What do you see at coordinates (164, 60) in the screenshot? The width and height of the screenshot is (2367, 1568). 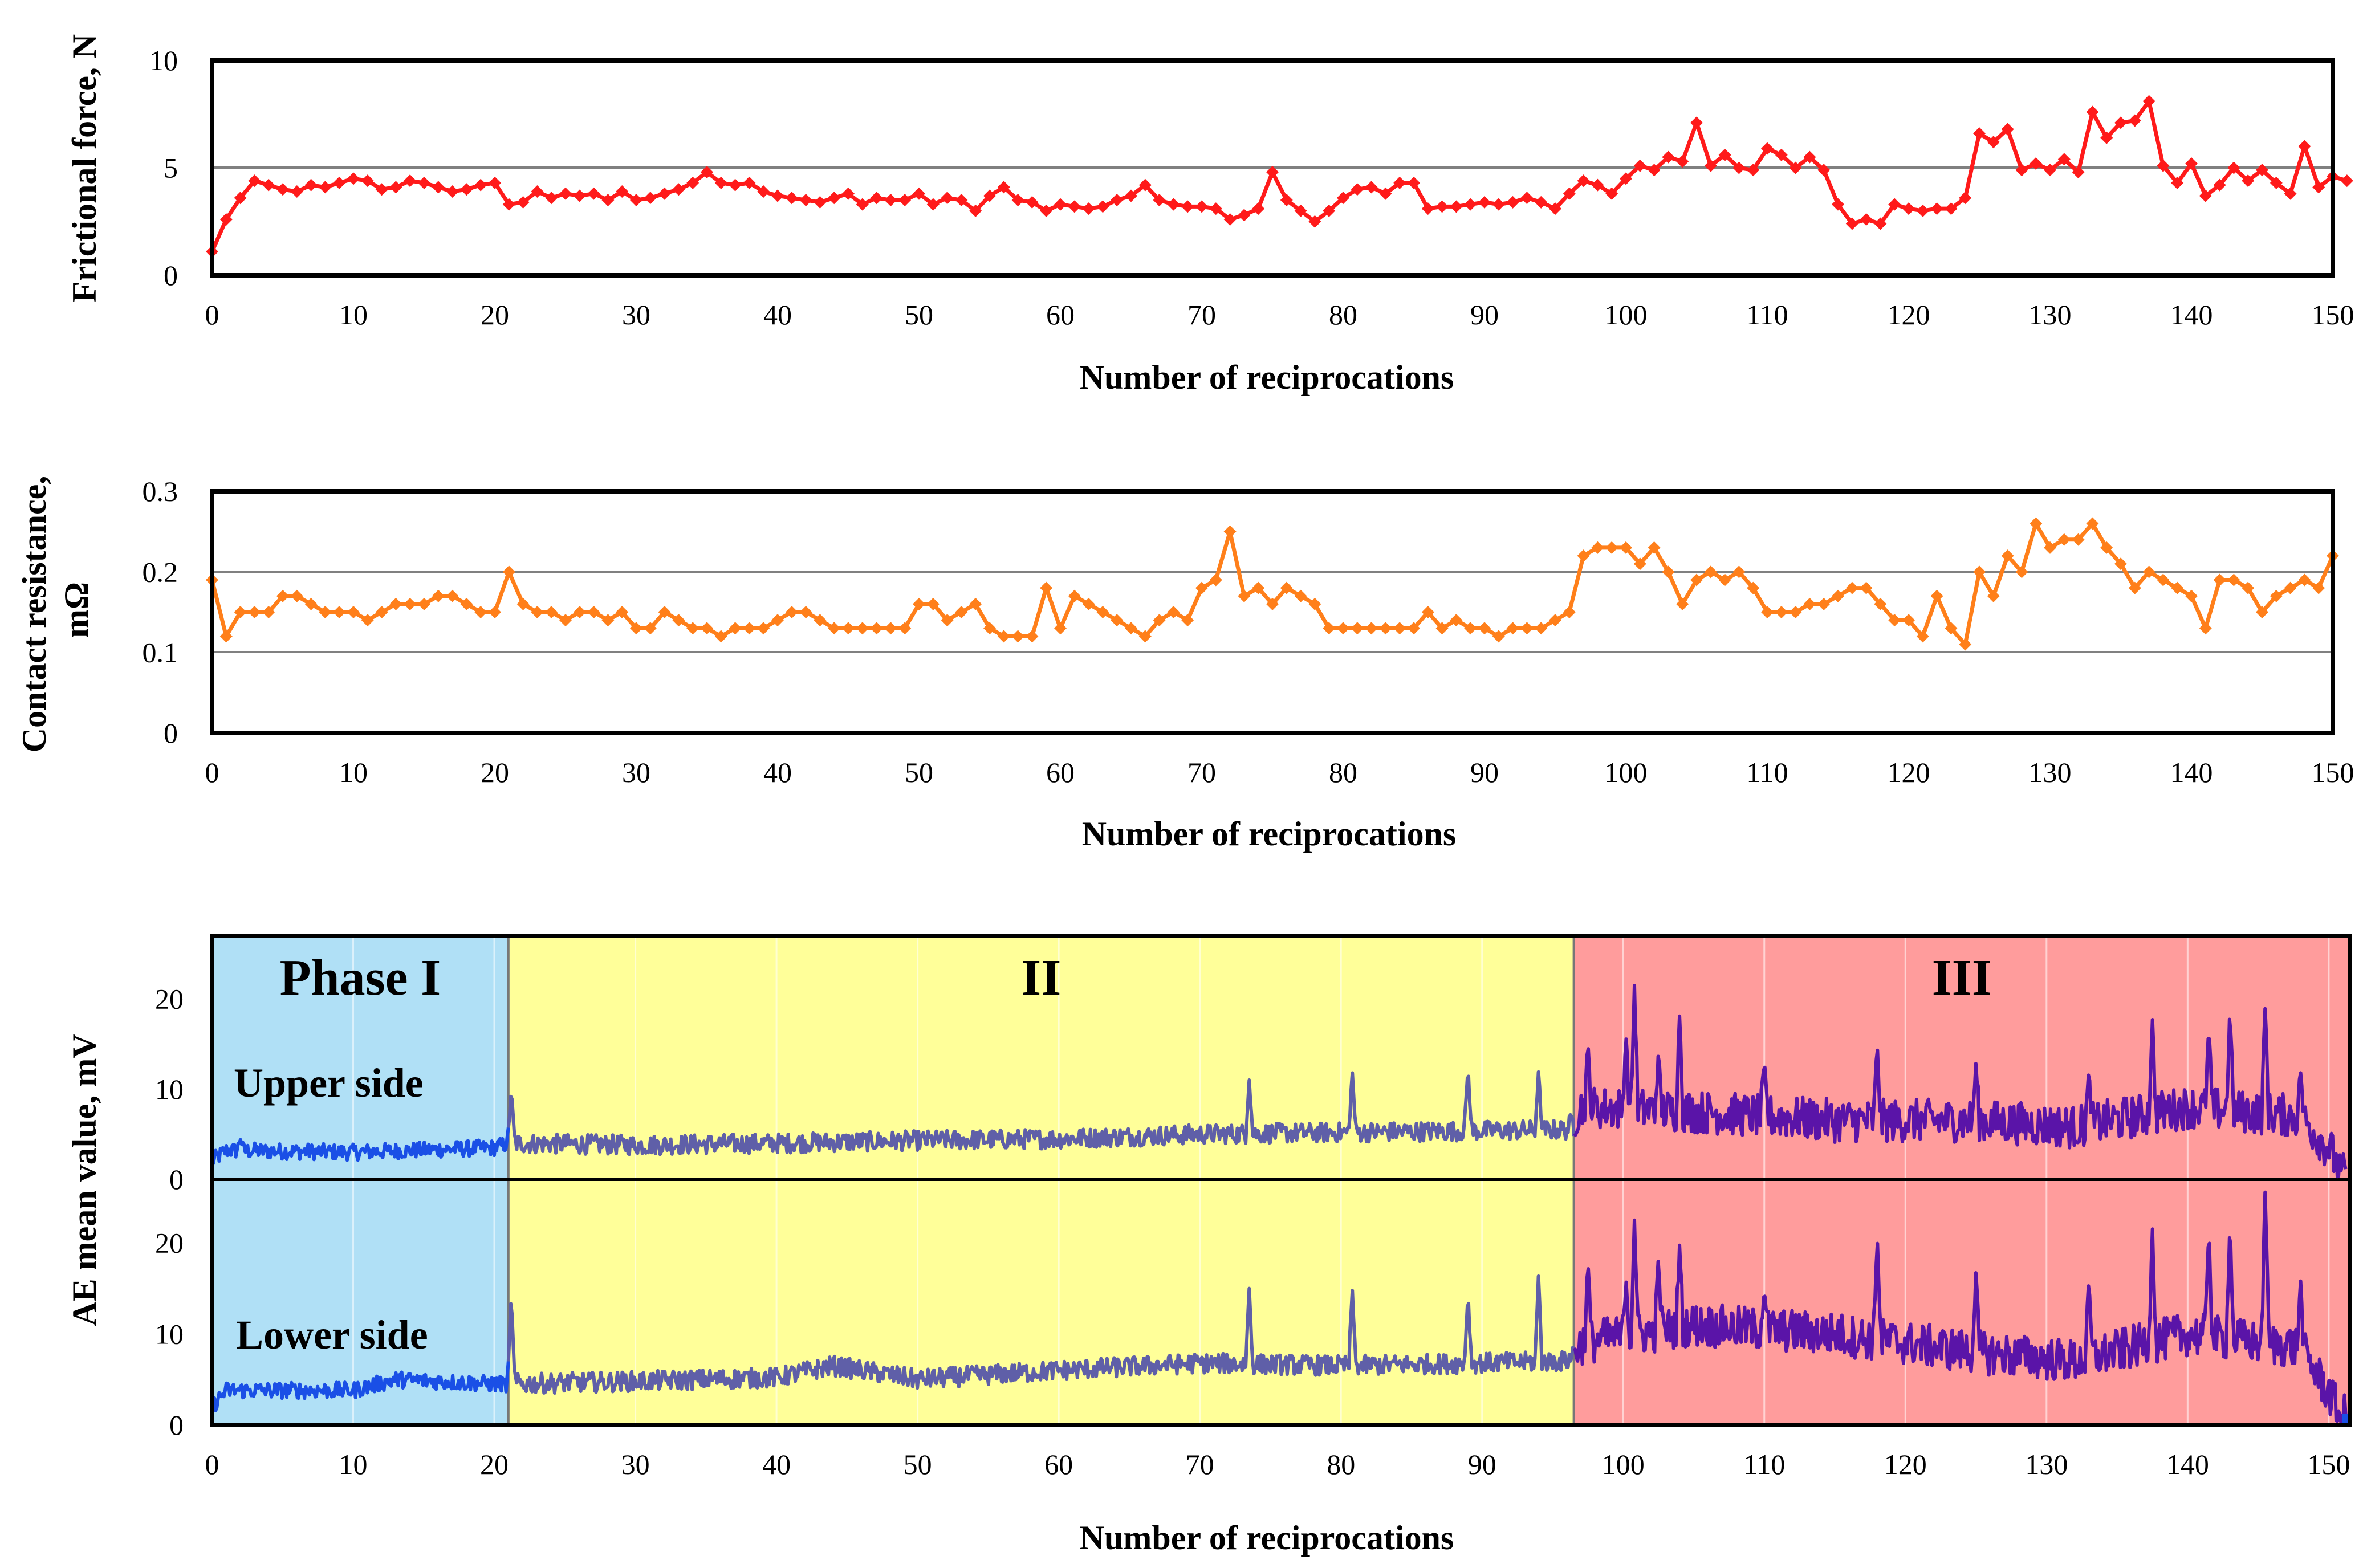 I see `y-tick-label: 10` at bounding box center [164, 60].